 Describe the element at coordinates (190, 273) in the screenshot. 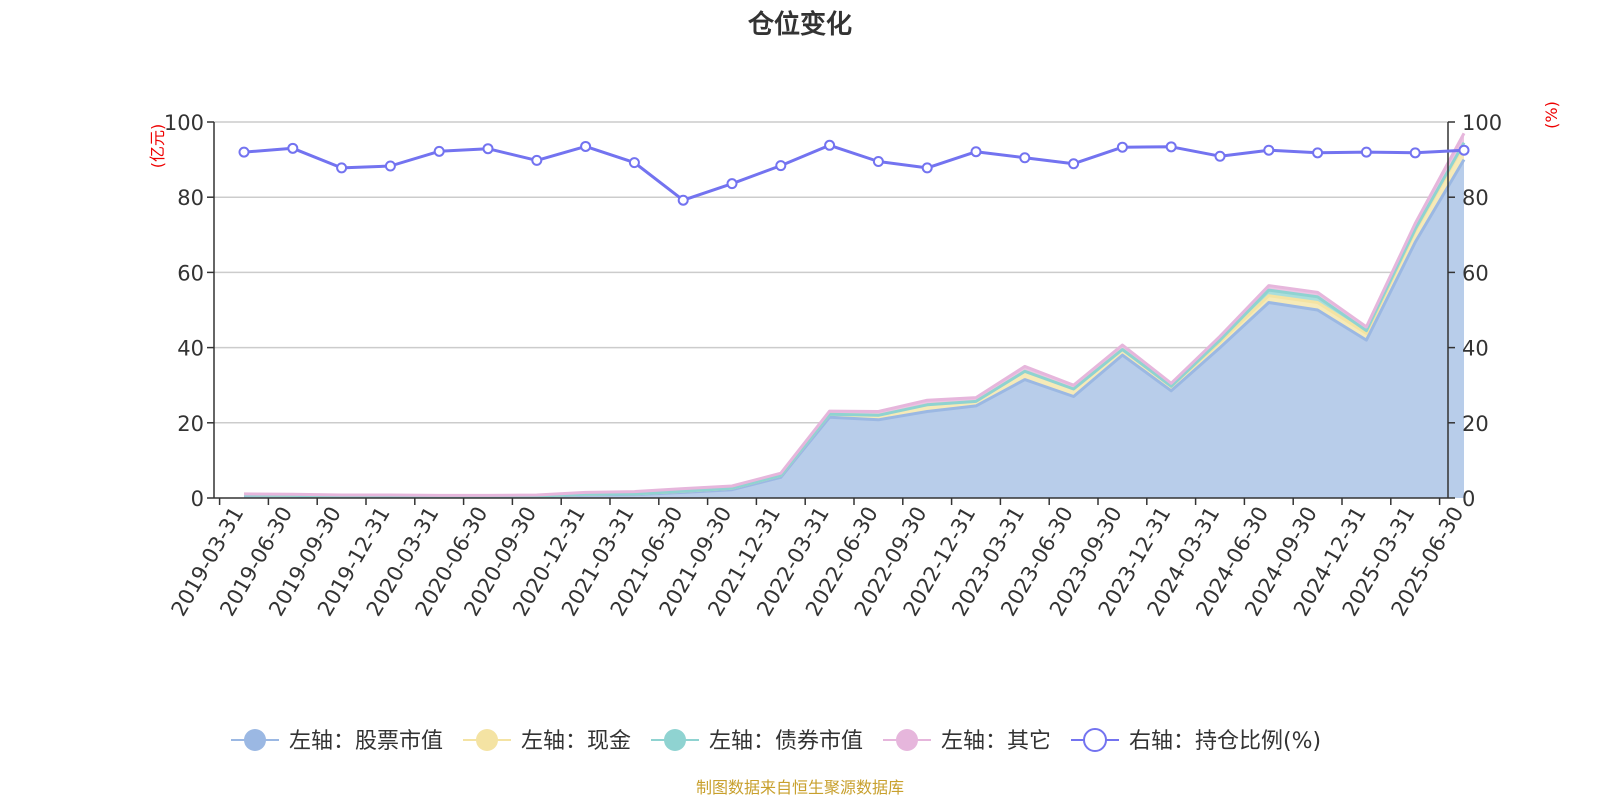

I see `left-tick-label: 60` at that location.